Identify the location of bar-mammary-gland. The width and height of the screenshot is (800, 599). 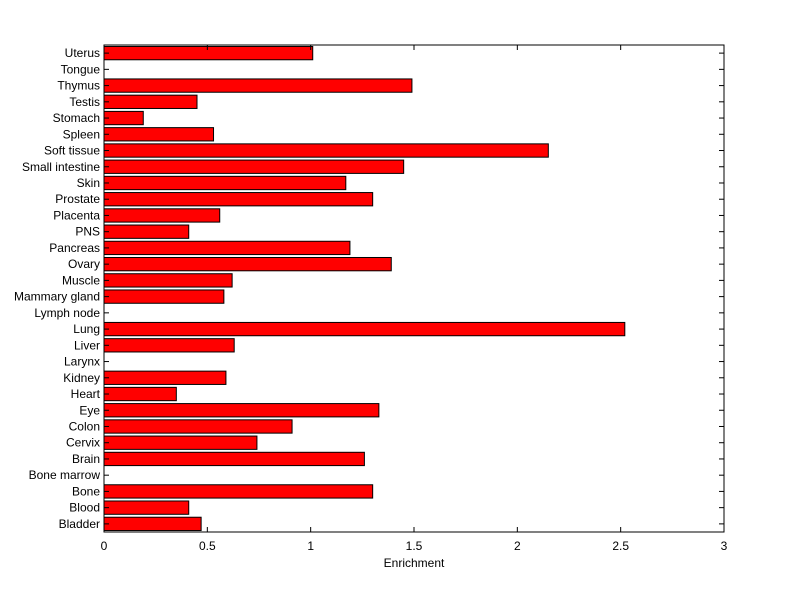
(164, 296).